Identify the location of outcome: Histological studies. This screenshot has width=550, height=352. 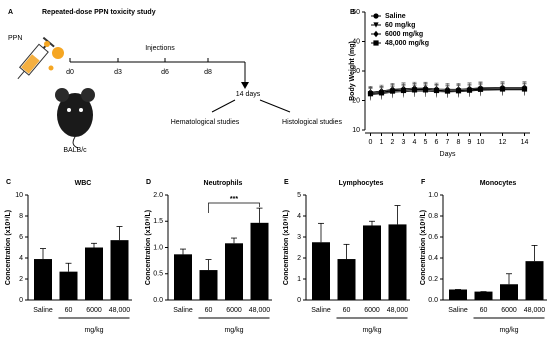
(312, 122).